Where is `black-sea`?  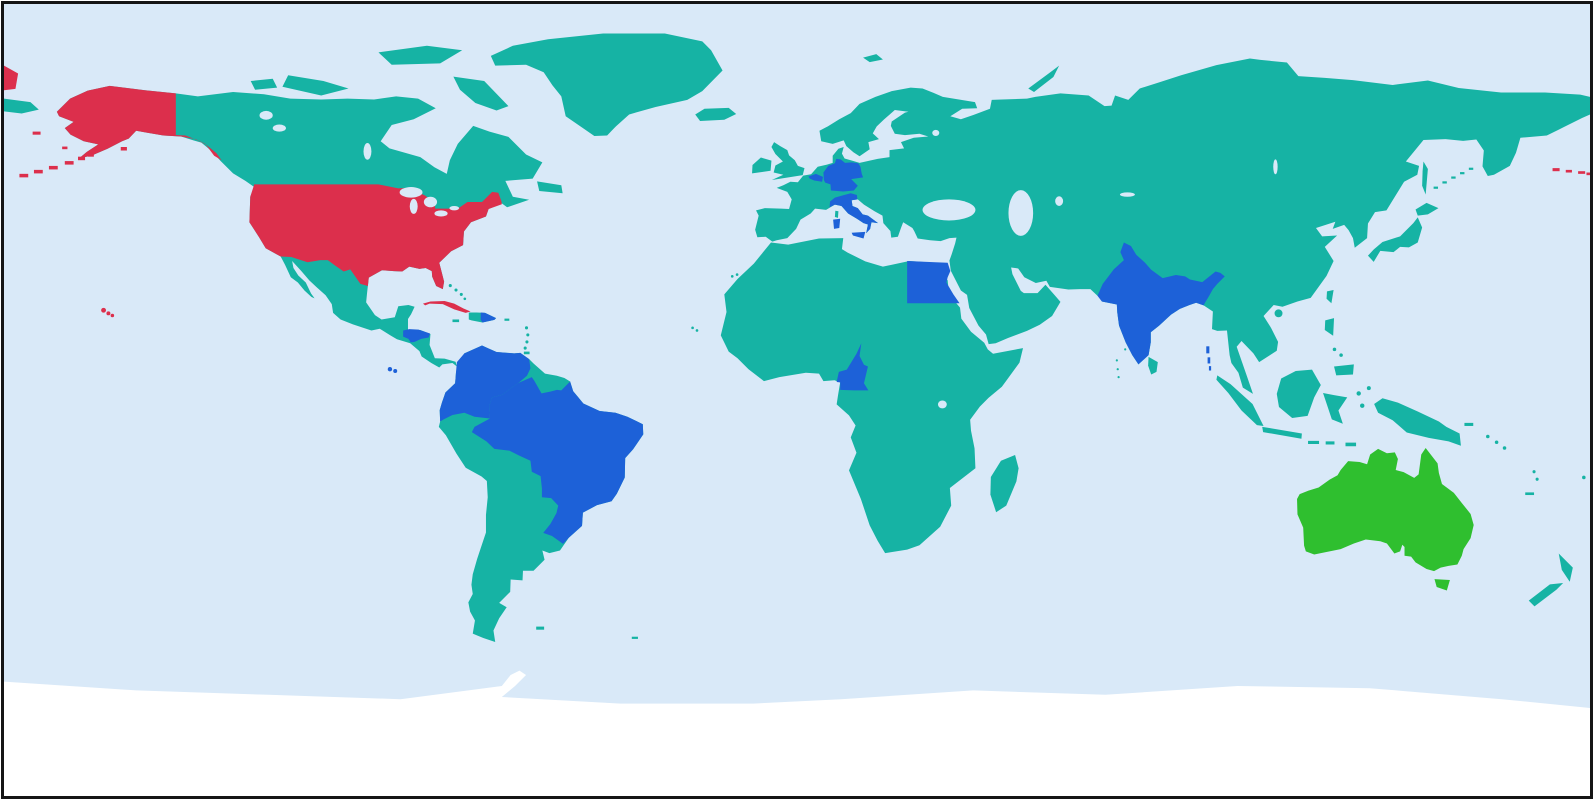
black-sea is located at coordinates (949, 210).